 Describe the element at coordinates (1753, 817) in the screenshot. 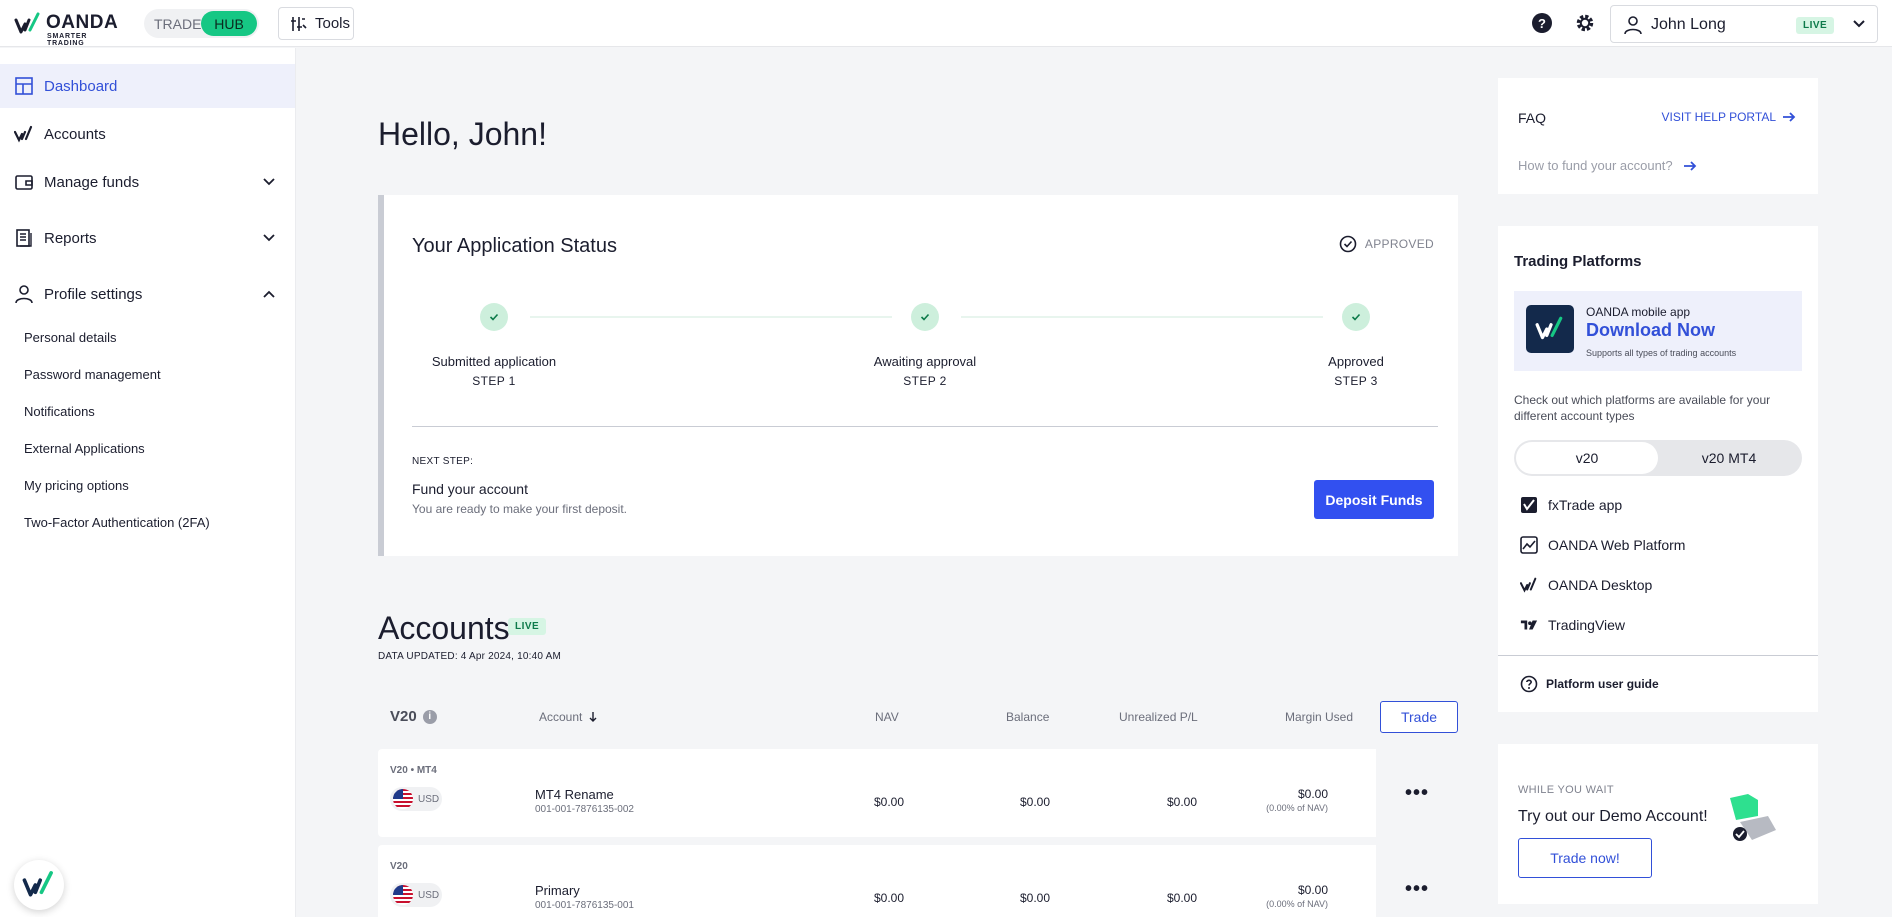

I see `demo-illustration-icon` at that location.